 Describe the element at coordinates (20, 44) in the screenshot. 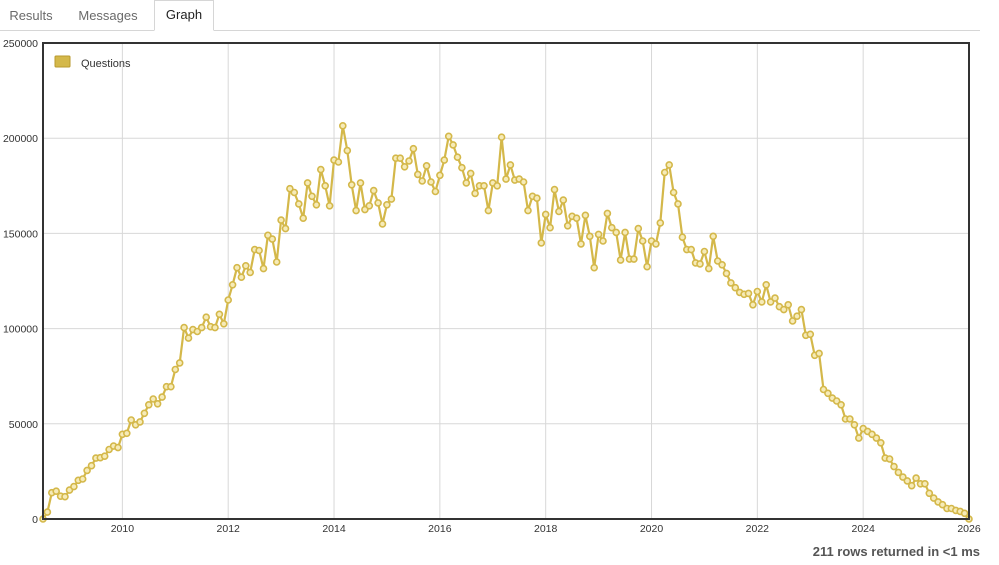

I see `y-tick-label: 250000` at that location.